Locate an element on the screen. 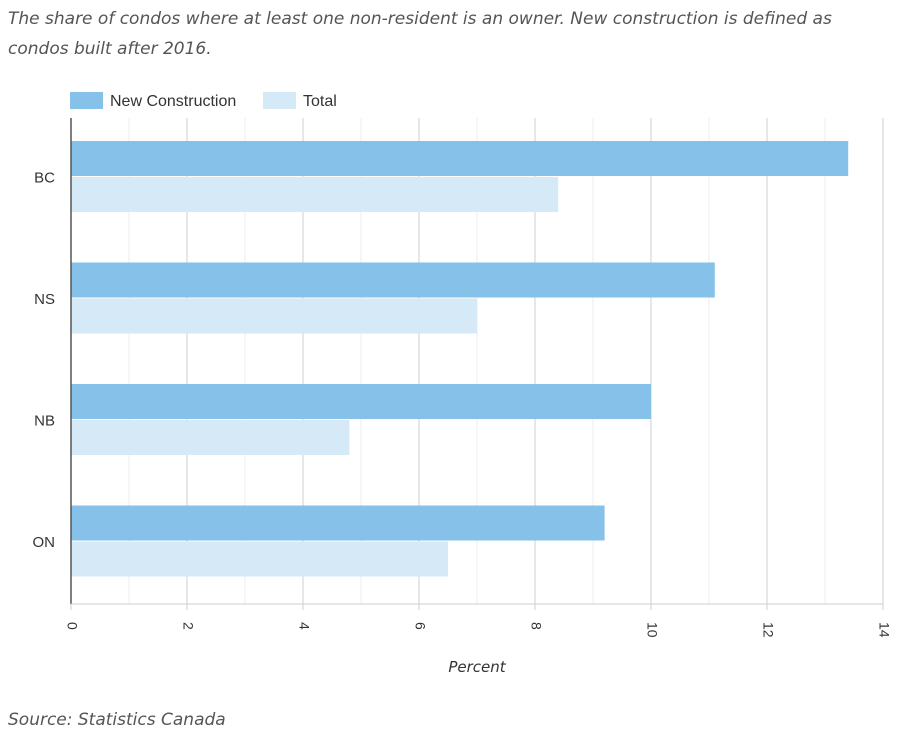 The width and height of the screenshot is (901, 739). bar-on-new-construction is located at coordinates (338, 523).